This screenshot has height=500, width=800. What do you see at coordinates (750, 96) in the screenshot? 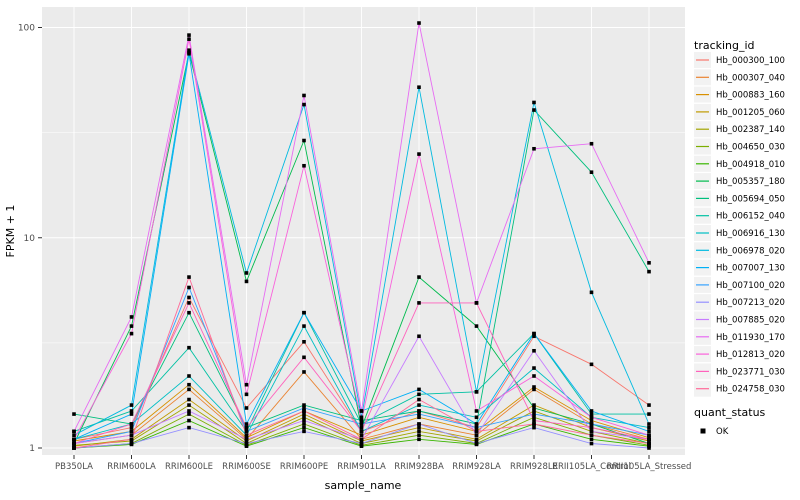
I see `legend-label: Hb_000883_160` at bounding box center [750, 96].